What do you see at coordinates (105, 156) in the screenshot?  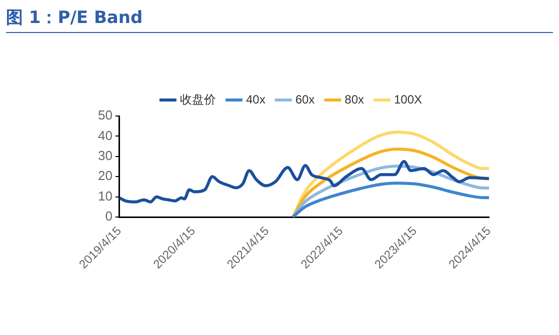 I see `y-tick-label: 30` at bounding box center [105, 156].